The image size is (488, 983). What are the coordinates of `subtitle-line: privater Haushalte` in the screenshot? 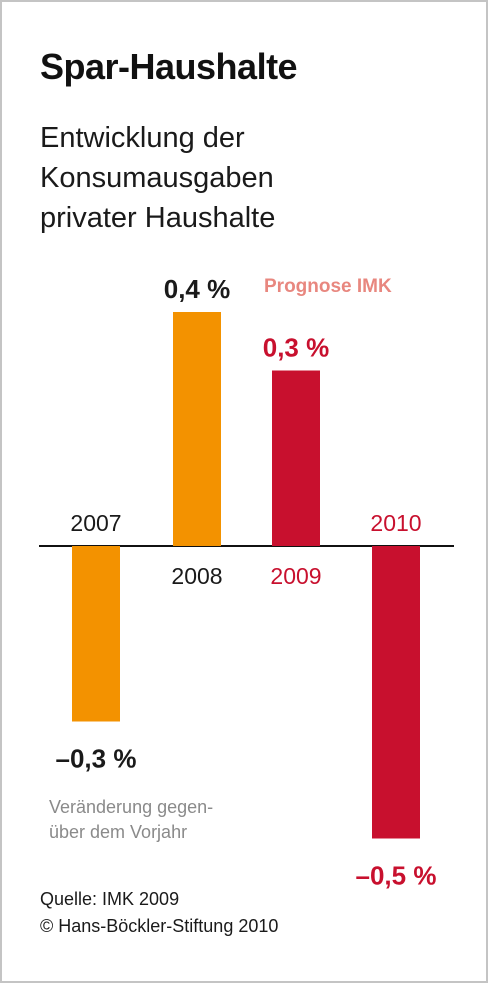 It's located at (158, 218).